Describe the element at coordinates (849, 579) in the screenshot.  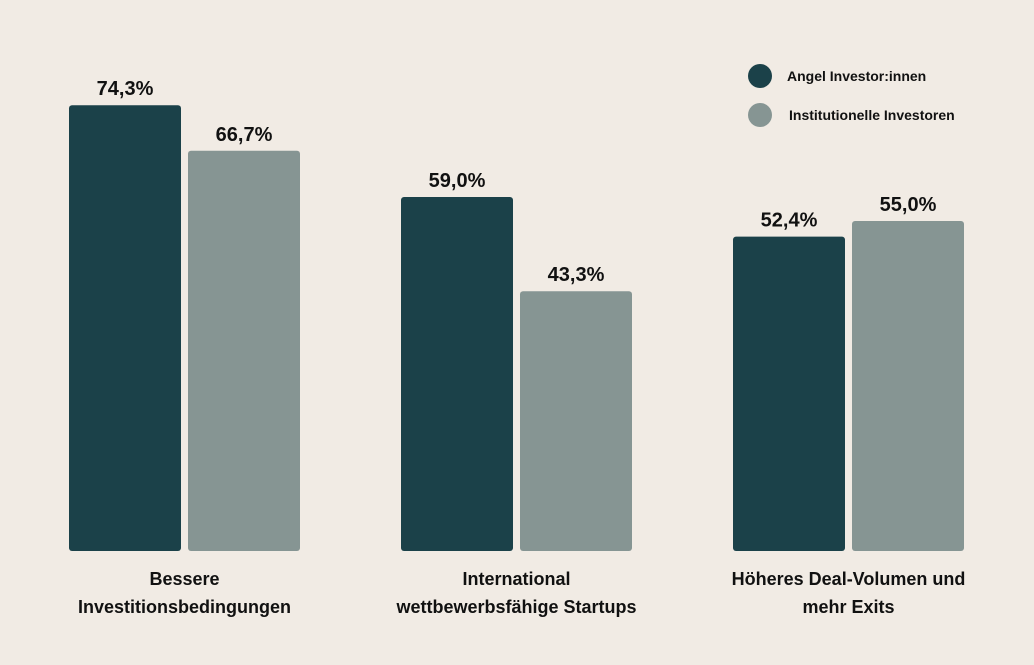
I see `category-label-2-line-0: Höheres Deal-Volumen und` at that location.